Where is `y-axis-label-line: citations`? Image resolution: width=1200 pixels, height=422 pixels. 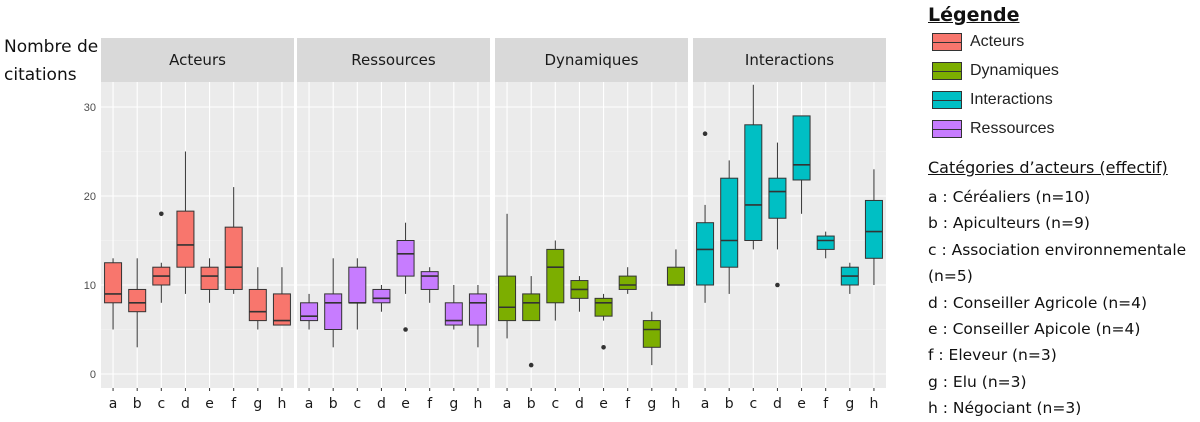 y-axis-label-line: citations is located at coordinates (40, 75).